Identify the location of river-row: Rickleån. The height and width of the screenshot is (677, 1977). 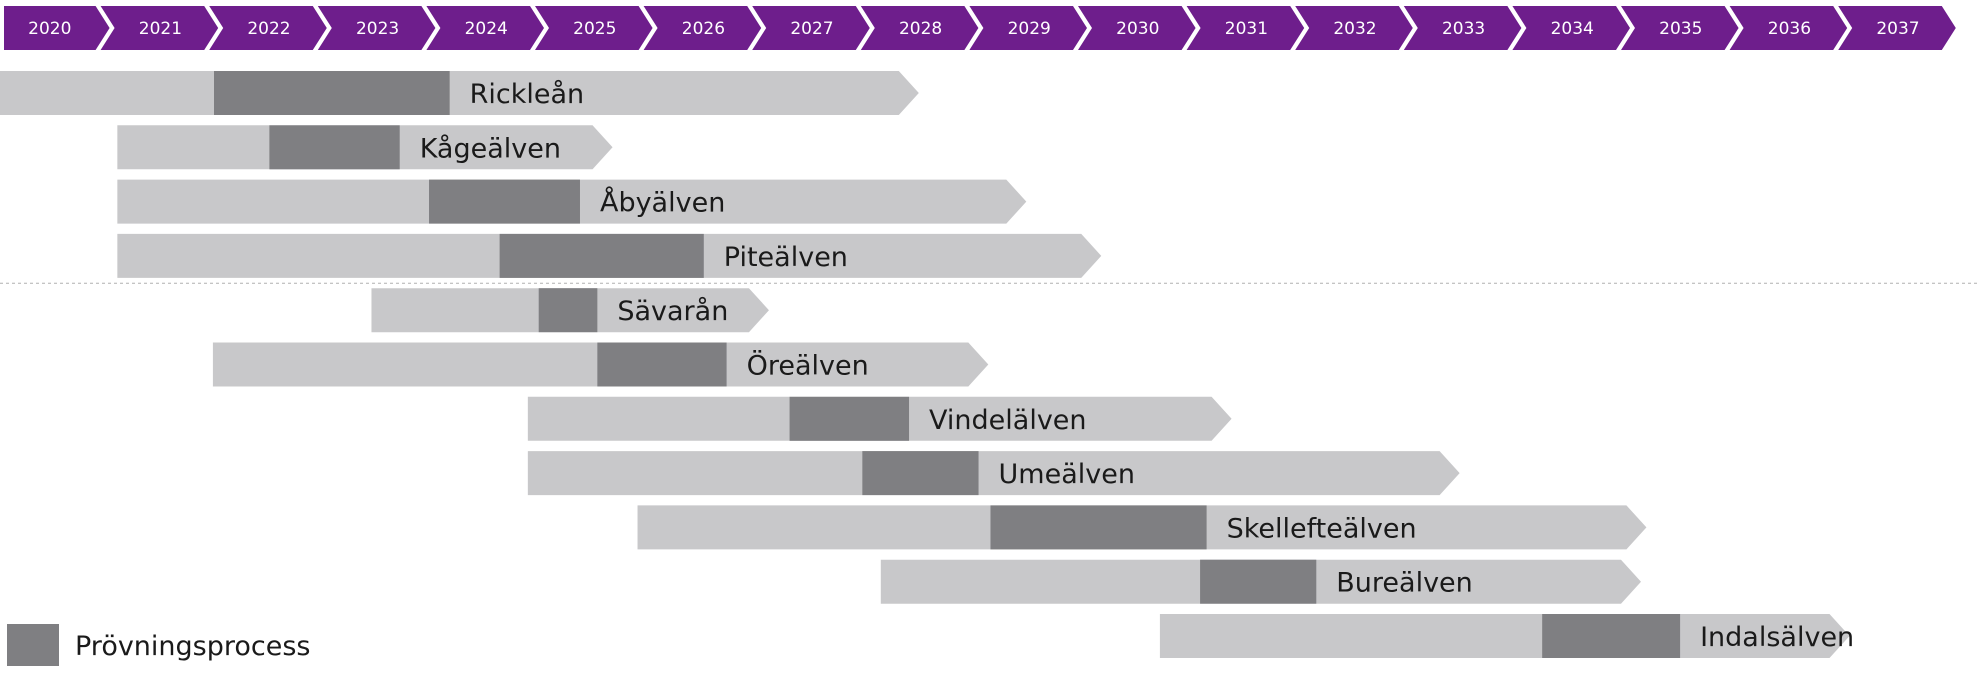
(459, 93).